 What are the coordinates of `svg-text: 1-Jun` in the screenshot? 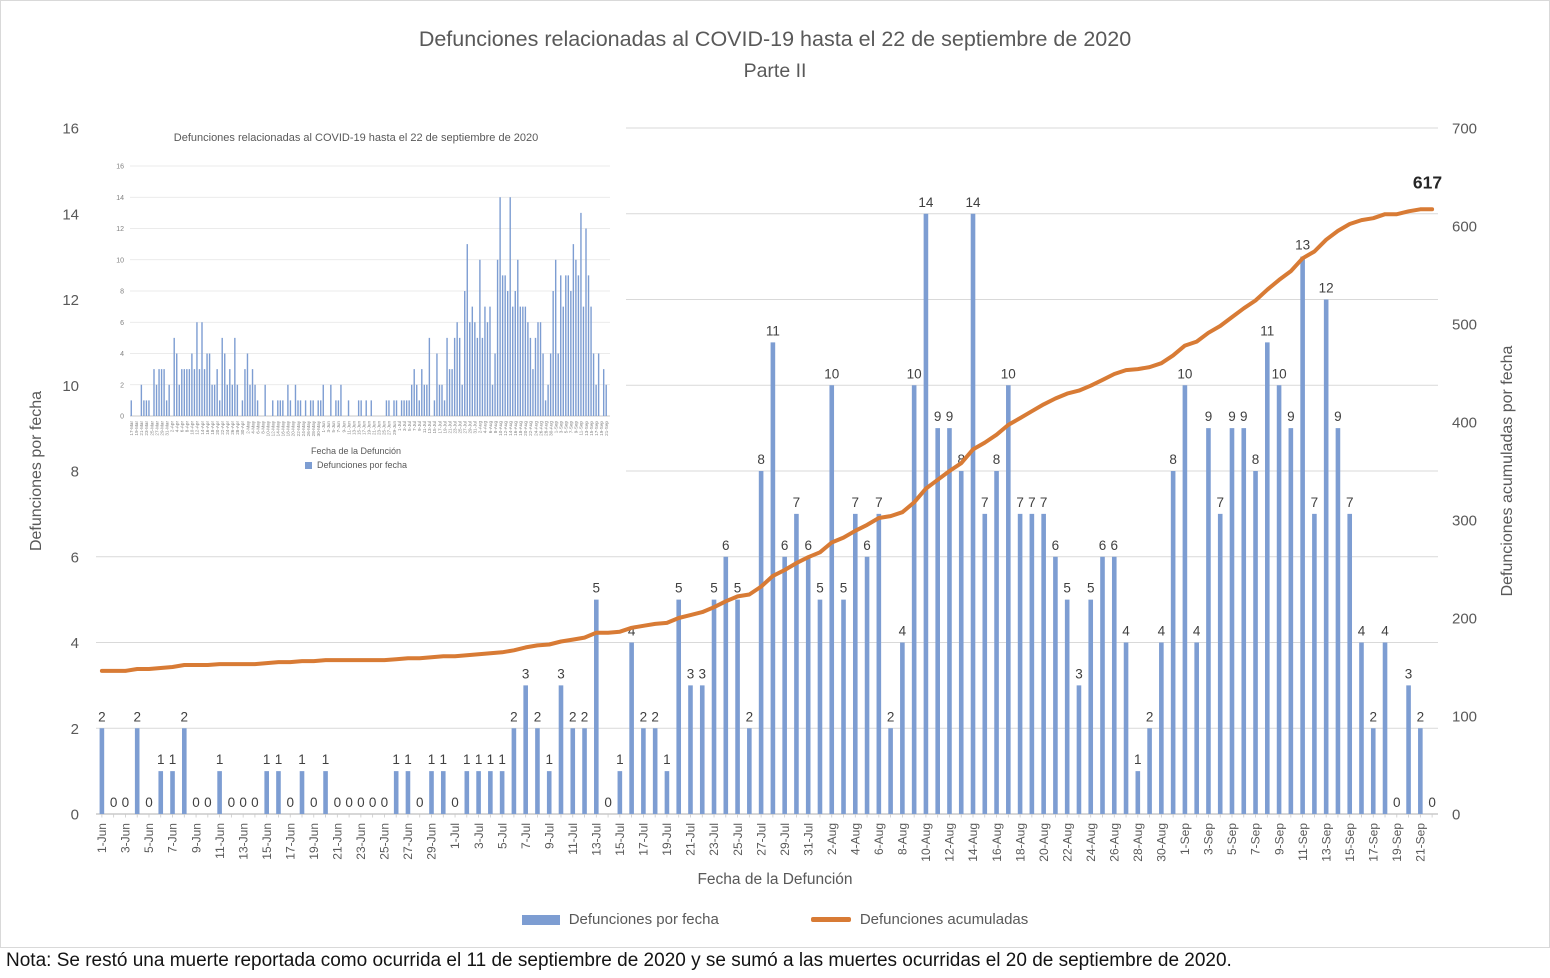 It's located at (102, 838).